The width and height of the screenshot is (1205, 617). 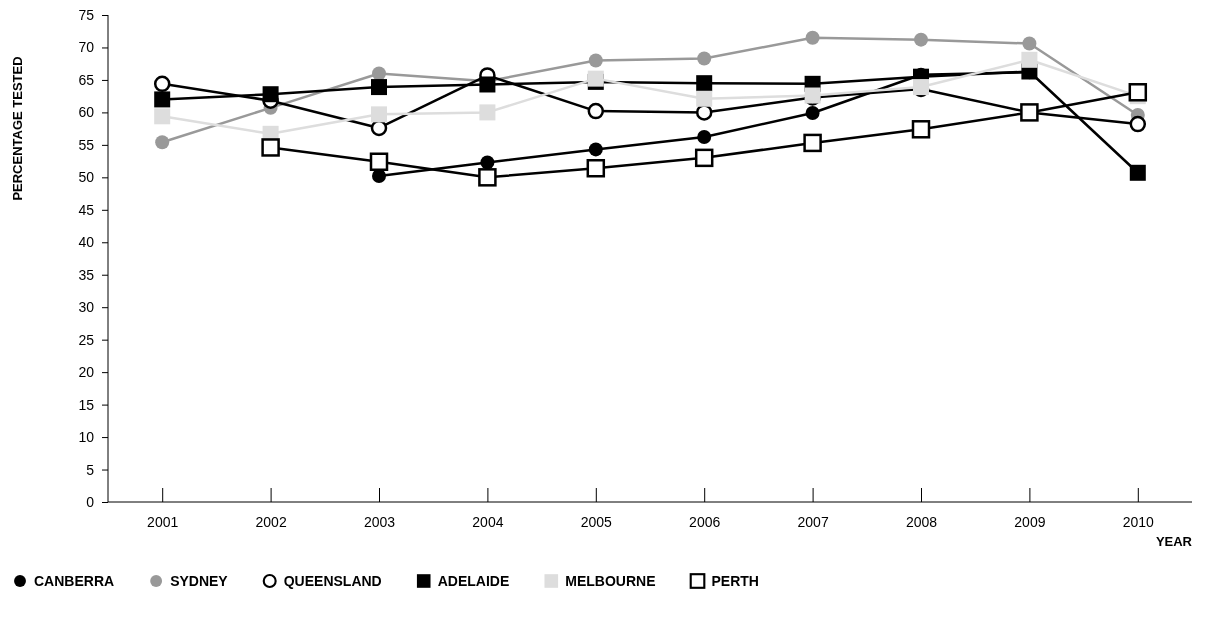 I want to click on y-tick-label: 0, so click(x=90, y=501).